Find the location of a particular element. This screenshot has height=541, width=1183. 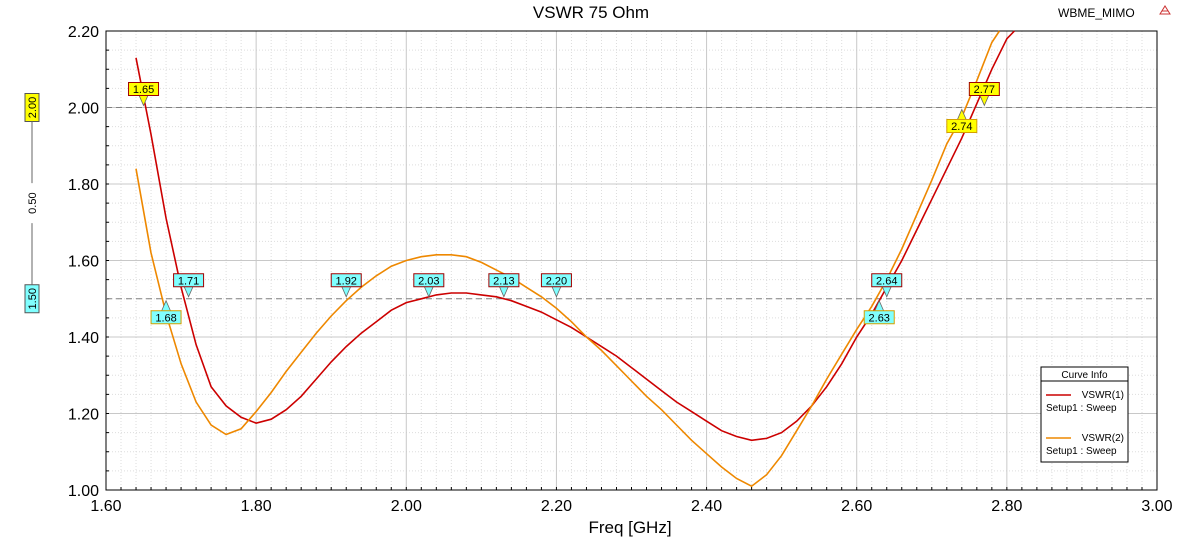

y-tick-label: 1.20 is located at coordinates (83, 415).